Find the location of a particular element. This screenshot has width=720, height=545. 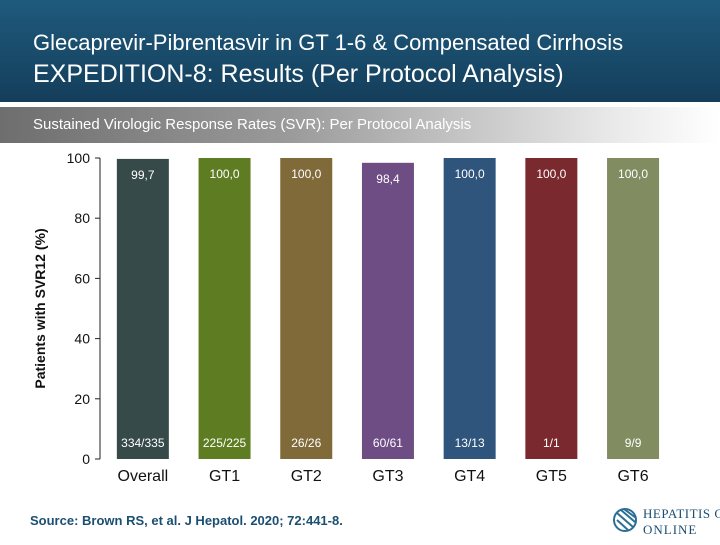

x-category-label: GT3 is located at coordinates (387, 476).